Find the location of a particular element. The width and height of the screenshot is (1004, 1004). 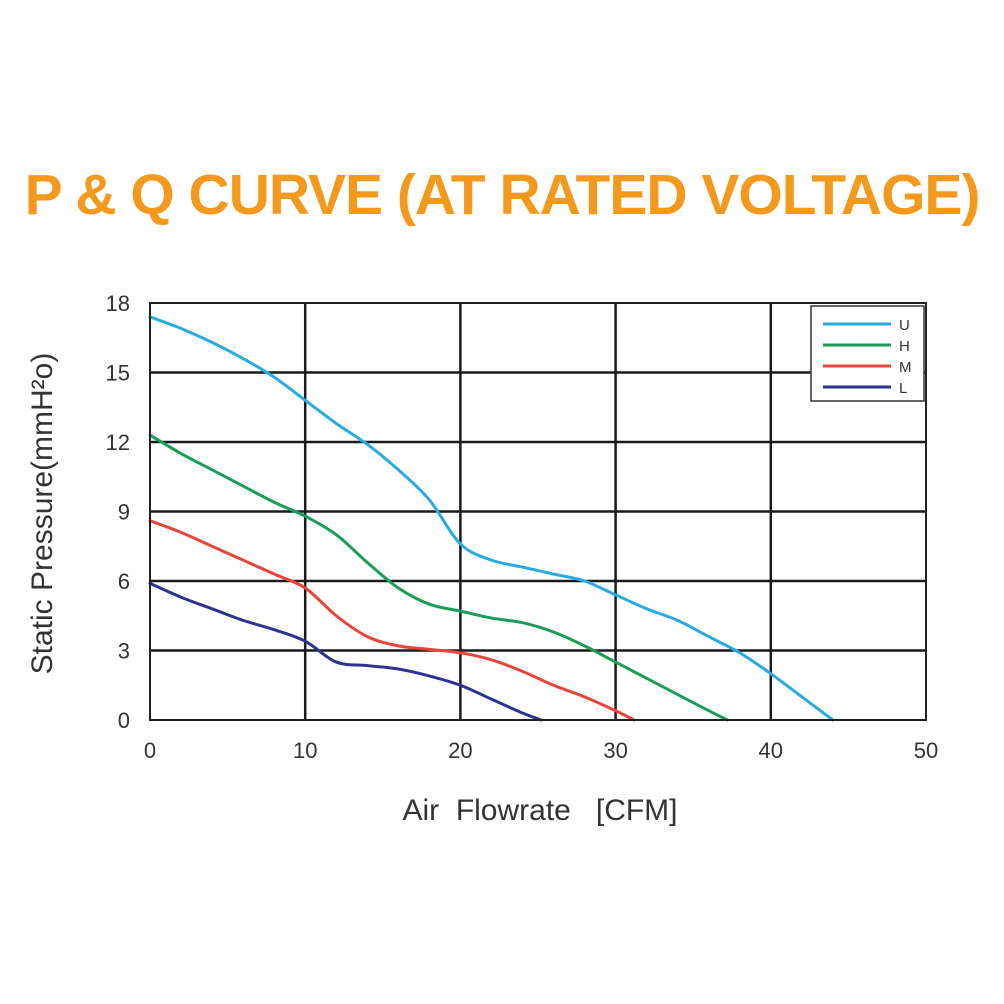

chart-title: P & Q CURVE (AT RATED VOLTAGE) is located at coordinates (502, 195).